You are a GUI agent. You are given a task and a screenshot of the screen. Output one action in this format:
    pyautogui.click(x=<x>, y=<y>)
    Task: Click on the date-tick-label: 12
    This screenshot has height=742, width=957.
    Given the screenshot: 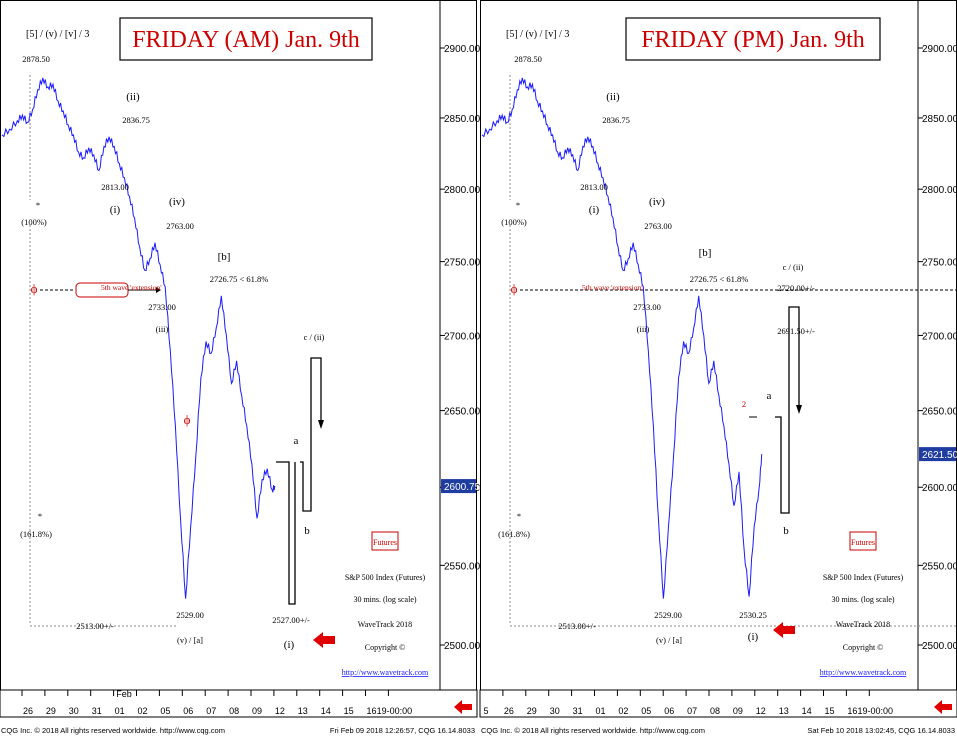 What is the action you would take?
    pyautogui.click(x=761, y=711)
    